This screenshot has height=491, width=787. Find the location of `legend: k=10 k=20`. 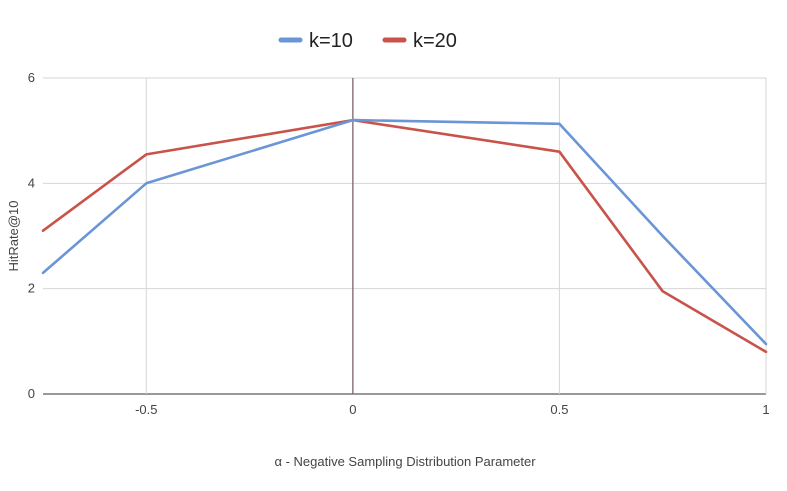

legend: k=10 k=20 is located at coordinates (367, 41).